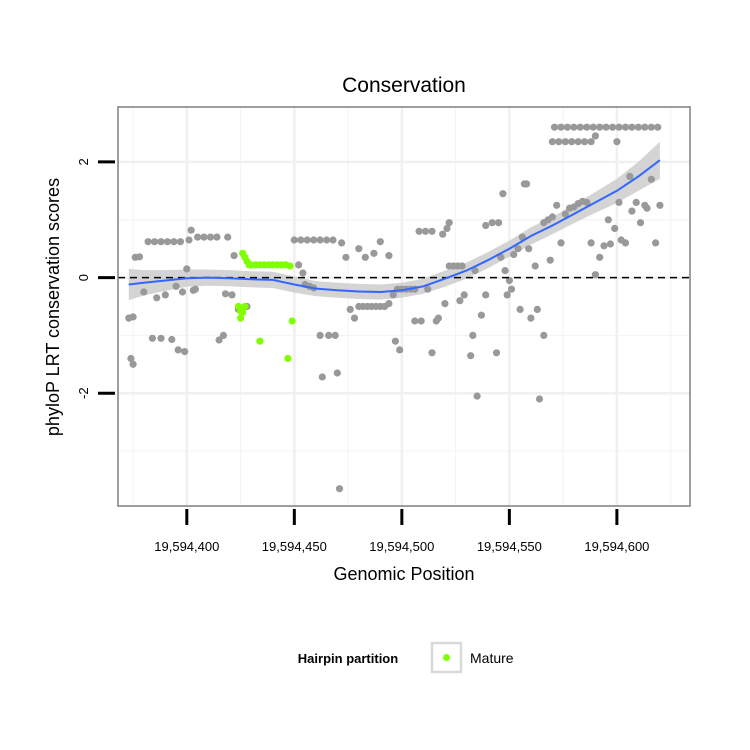 This screenshot has width=750, height=750. Describe the element at coordinates (95, 278) in the screenshot. I see `y-axis: -2 0 2` at that location.